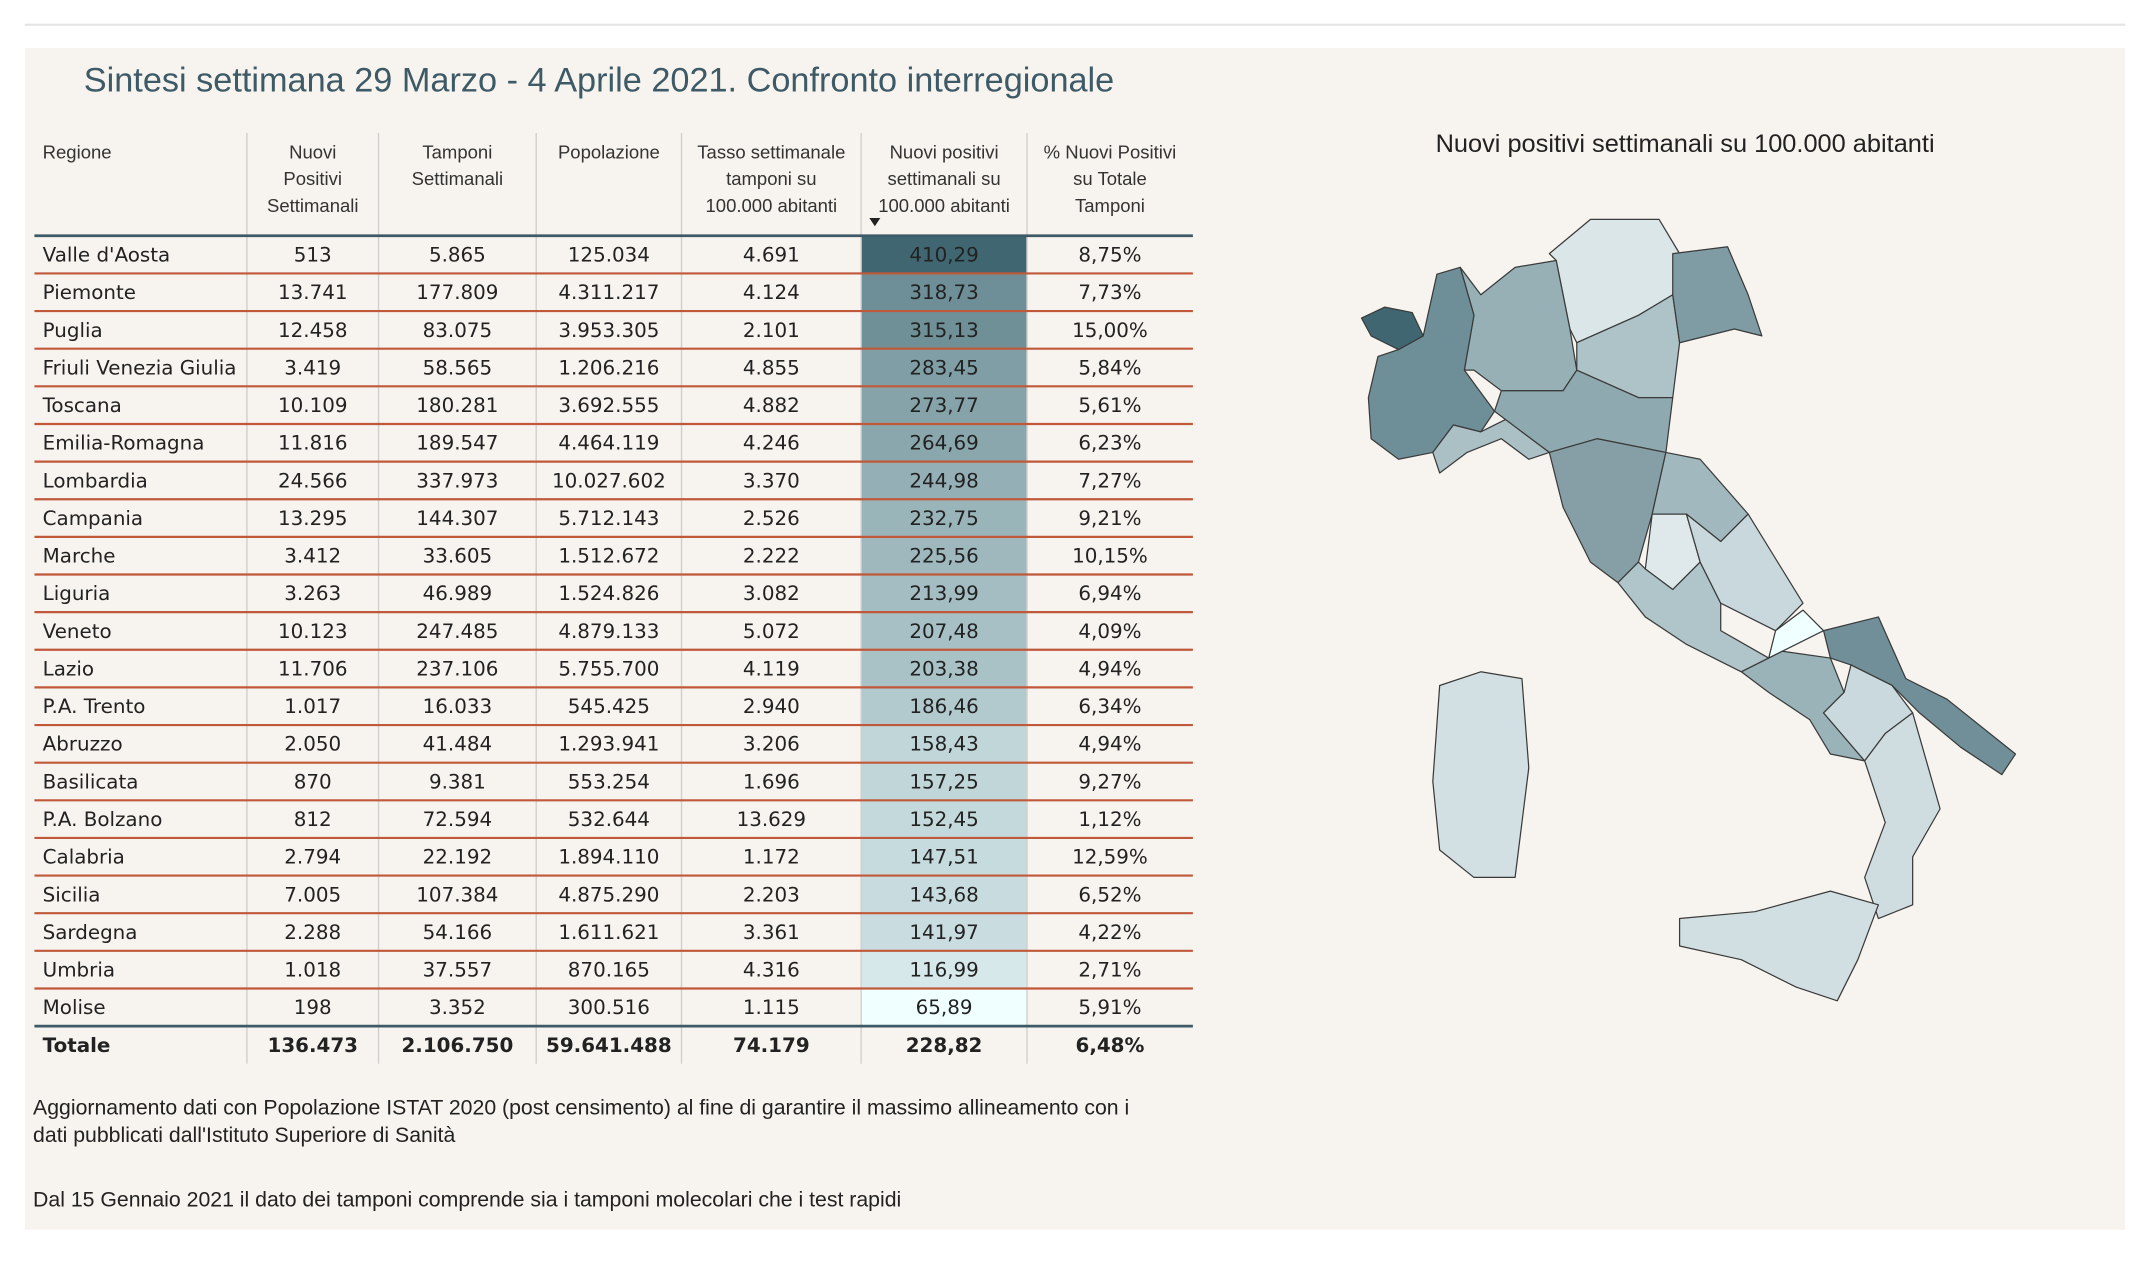  I want to click on cell: 213,99, so click(944, 593).